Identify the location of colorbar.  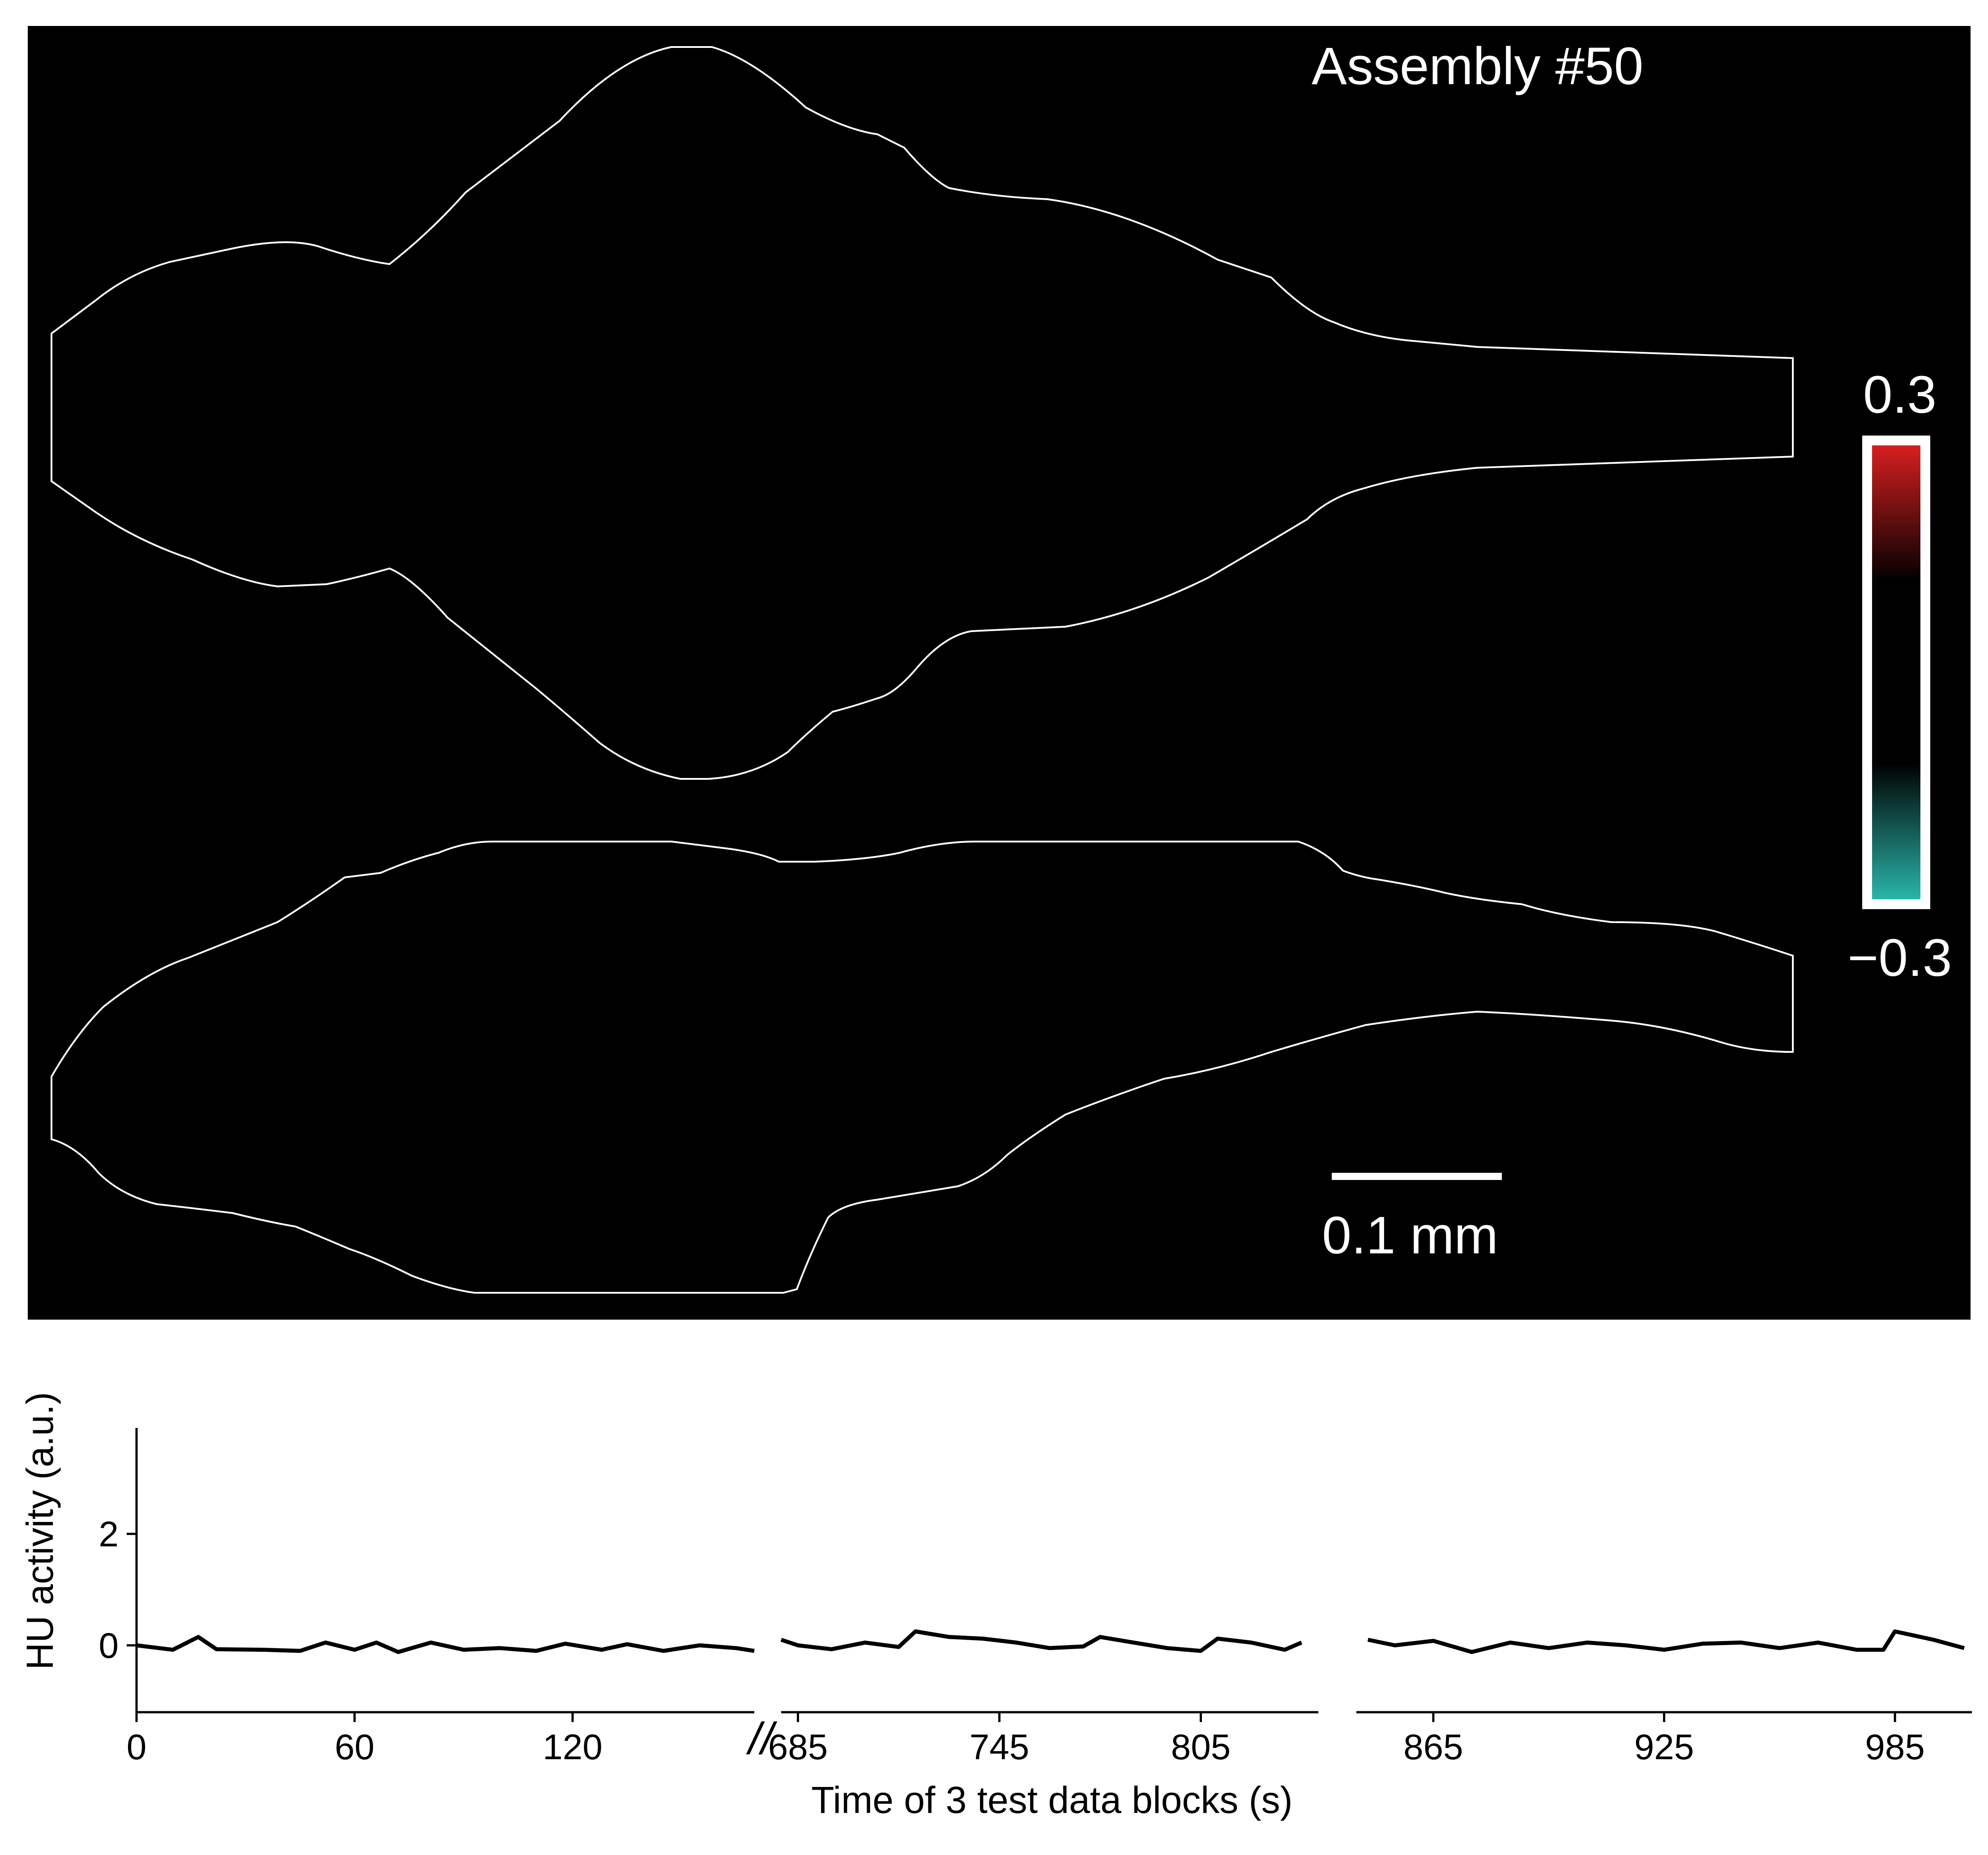
(1896, 672).